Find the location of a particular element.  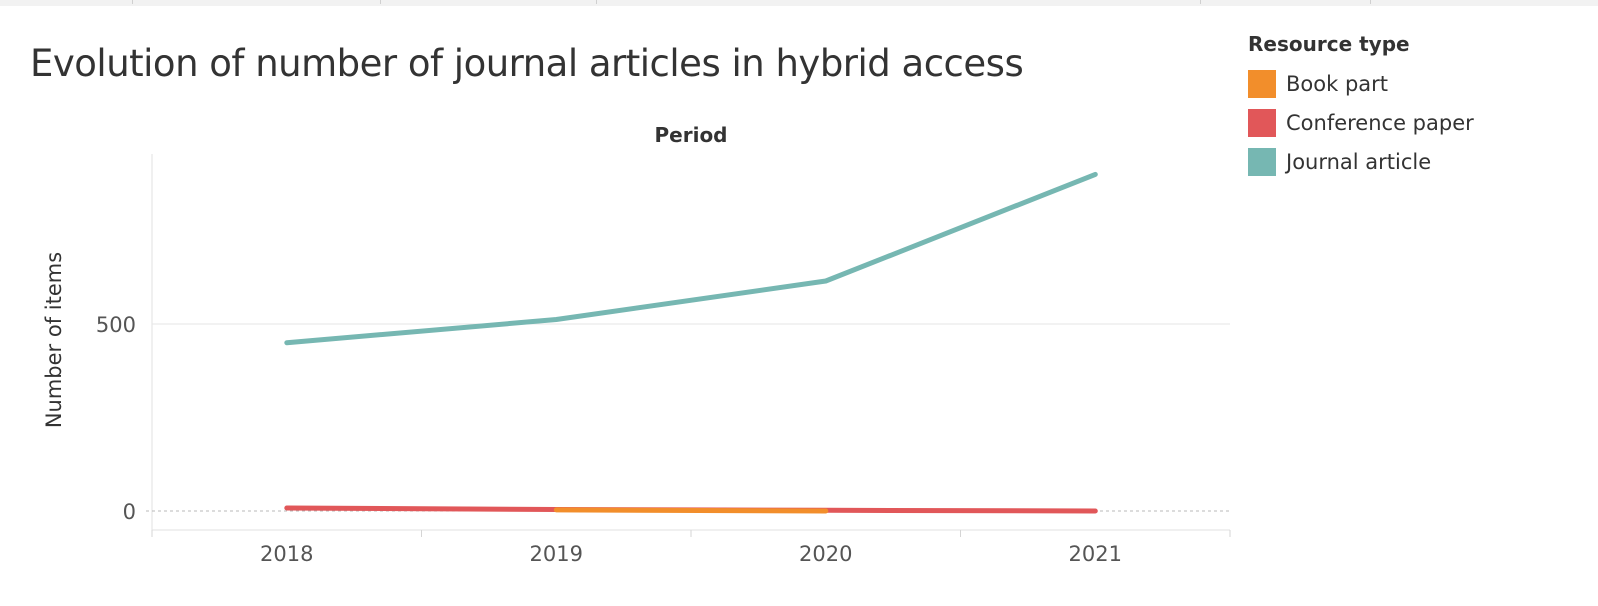

legend-label: Journal article is located at coordinates (1359, 161).